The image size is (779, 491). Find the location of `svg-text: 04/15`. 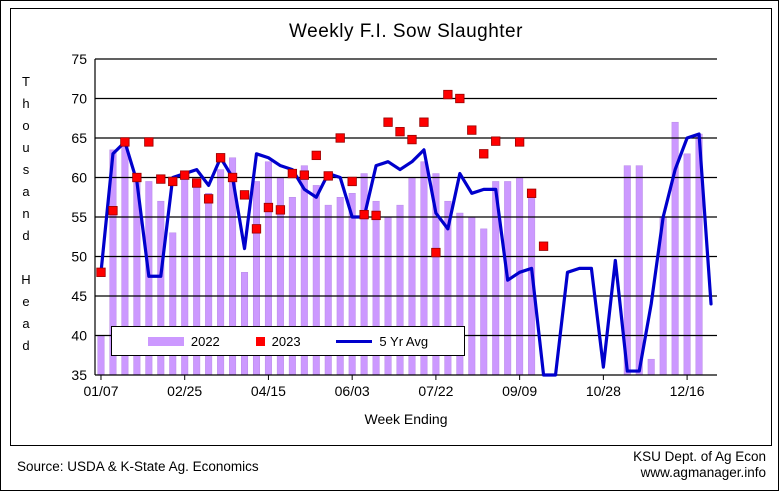

svg-text: 04/15 is located at coordinates (268, 391).